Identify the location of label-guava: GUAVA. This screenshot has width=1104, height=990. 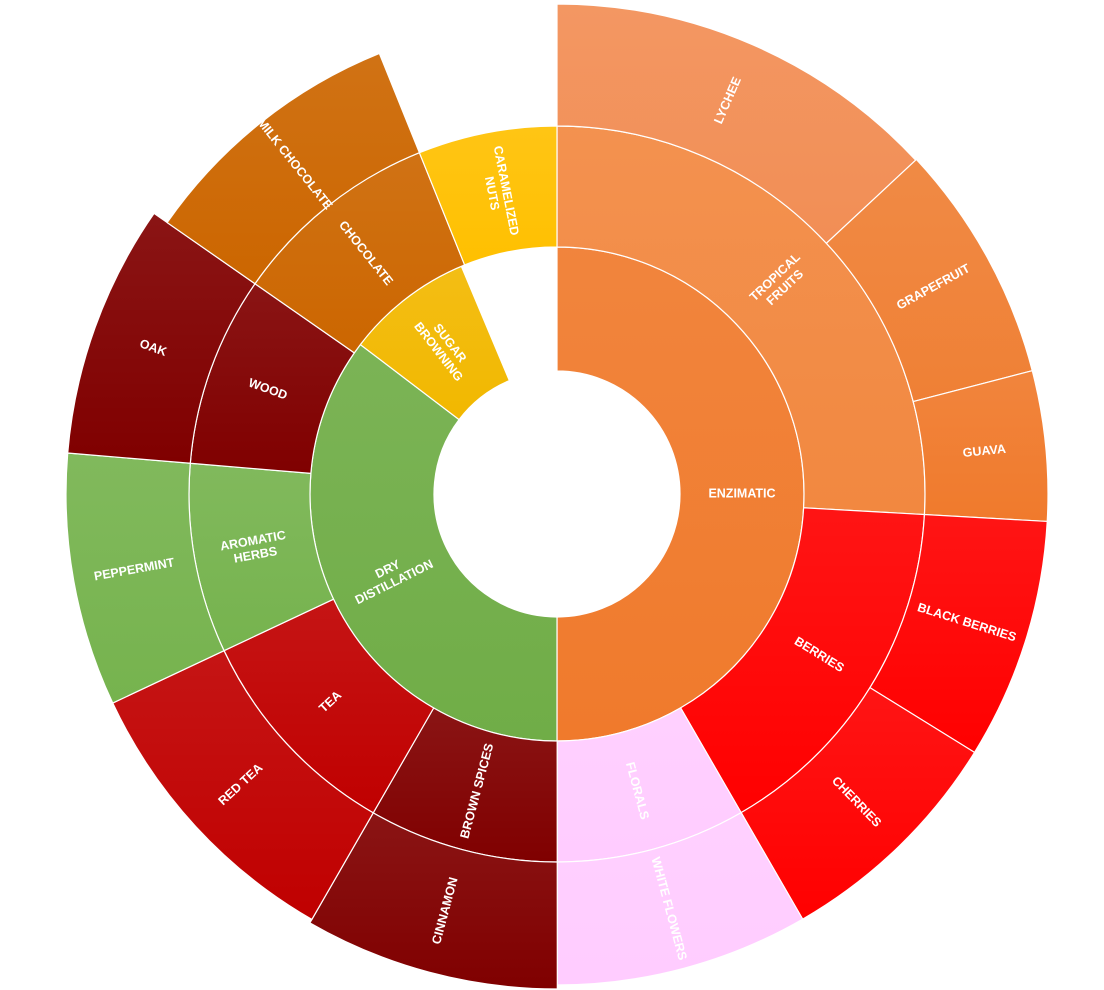
(984, 451).